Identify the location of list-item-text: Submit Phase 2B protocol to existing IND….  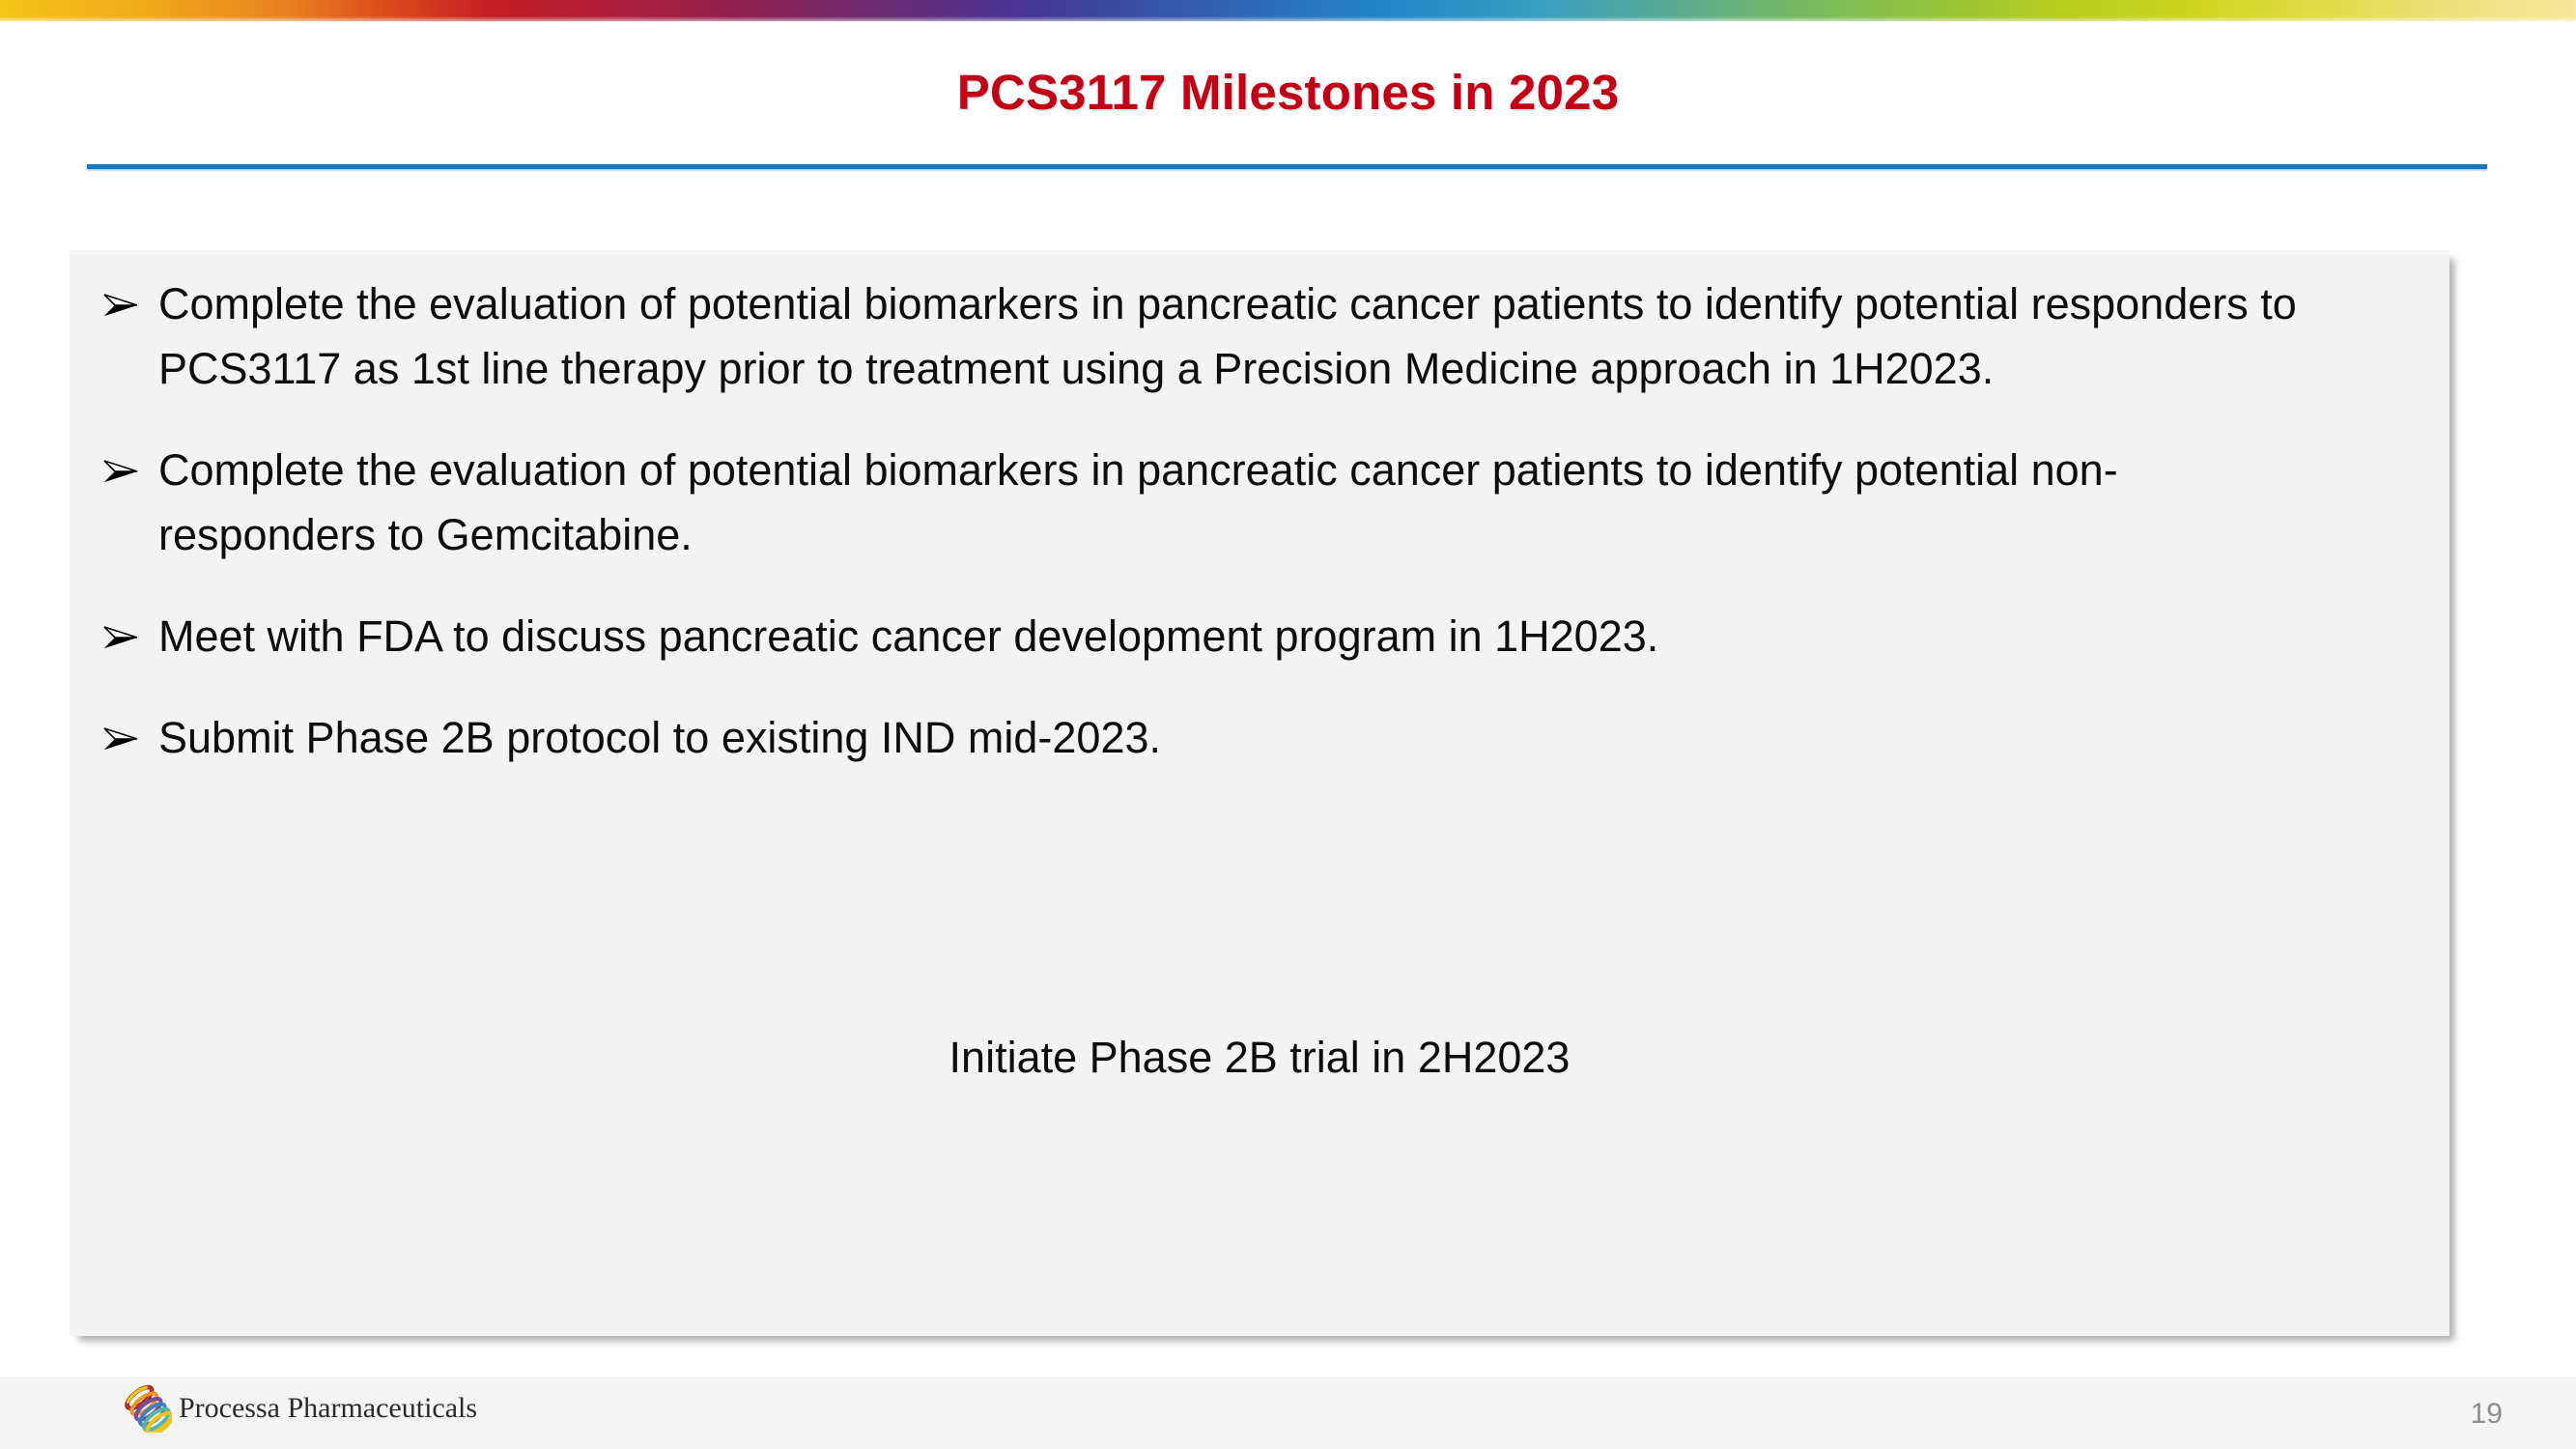
(660, 737).